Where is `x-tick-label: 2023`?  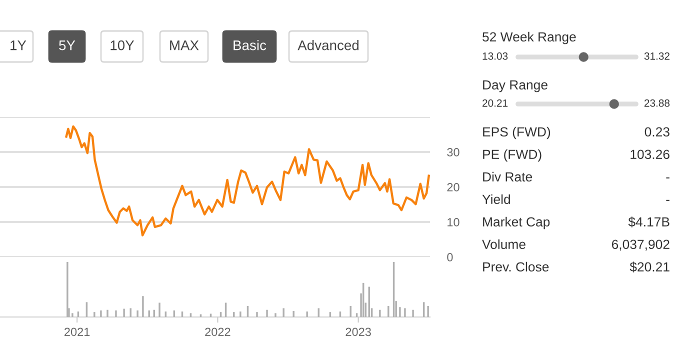 x-tick-label: 2023 is located at coordinates (358, 332).